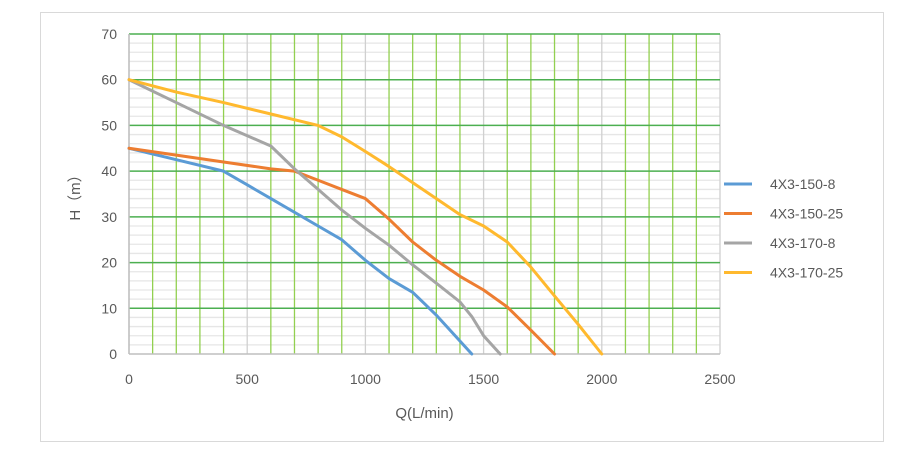 The image size is (898, 455). Describe the element at coordinates (806, 273) in the screenshot. I see `legend-label: 4X3-170-25` at that location.